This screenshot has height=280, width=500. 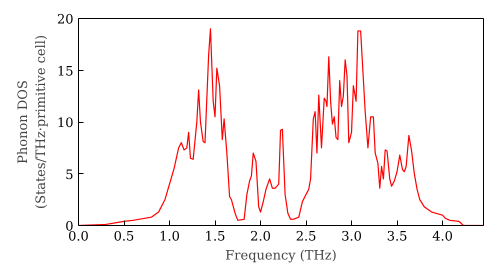 I want to click on y-axis-title: Phonon DOS (States/THz·primitive cell), so click(x=32, y=121).